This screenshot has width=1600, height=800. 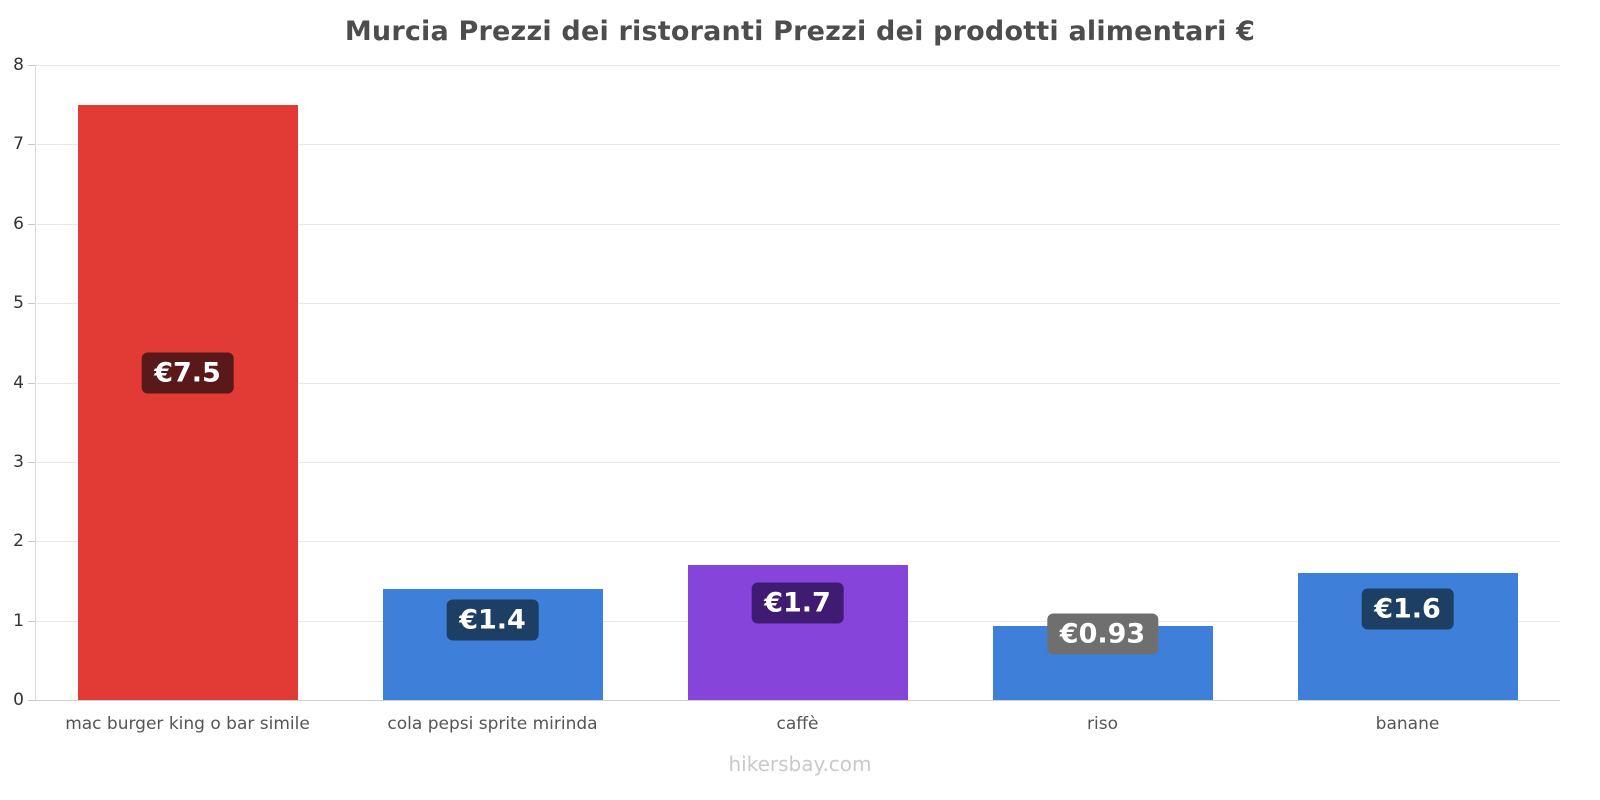 What do you see at coordinates (1102, 634) in the screenshot?
I see `value-label-4: €0.93` at bounding box center [1102, 634].